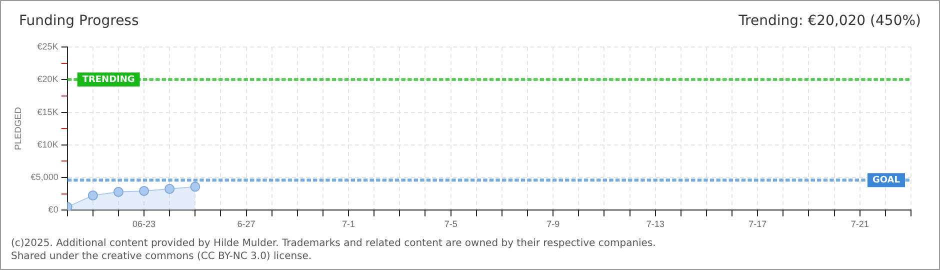 Image resolution: width=940 pixels, height=270 pixels. Describe the element at coordinates (246, 224) in the screenshot. I see `x-tick-label: 6-27` at that location.